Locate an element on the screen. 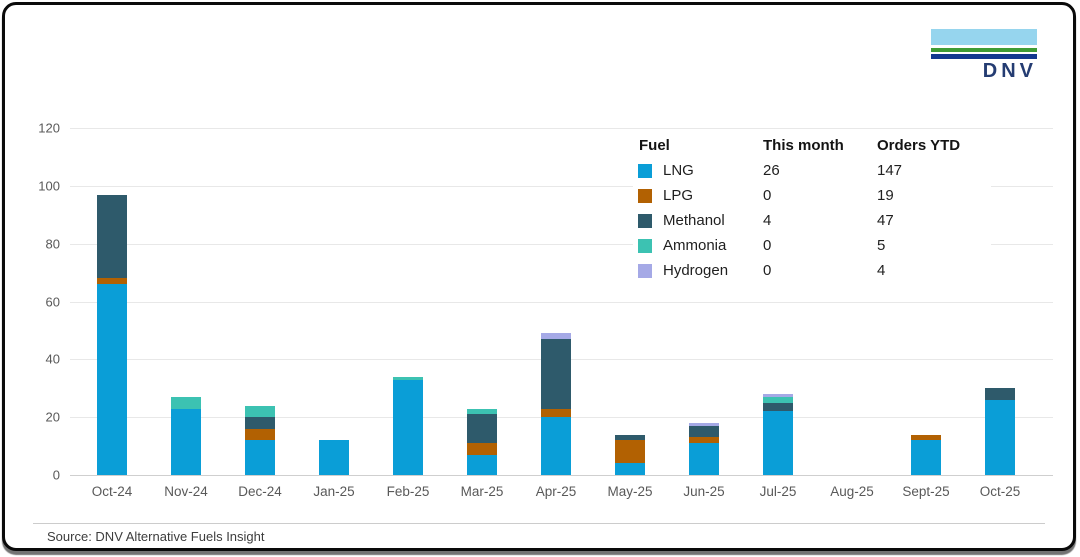 This screenshot has height=557, width=1080. x-tick-label: Sept-25 is located at coordinates (926, 491).